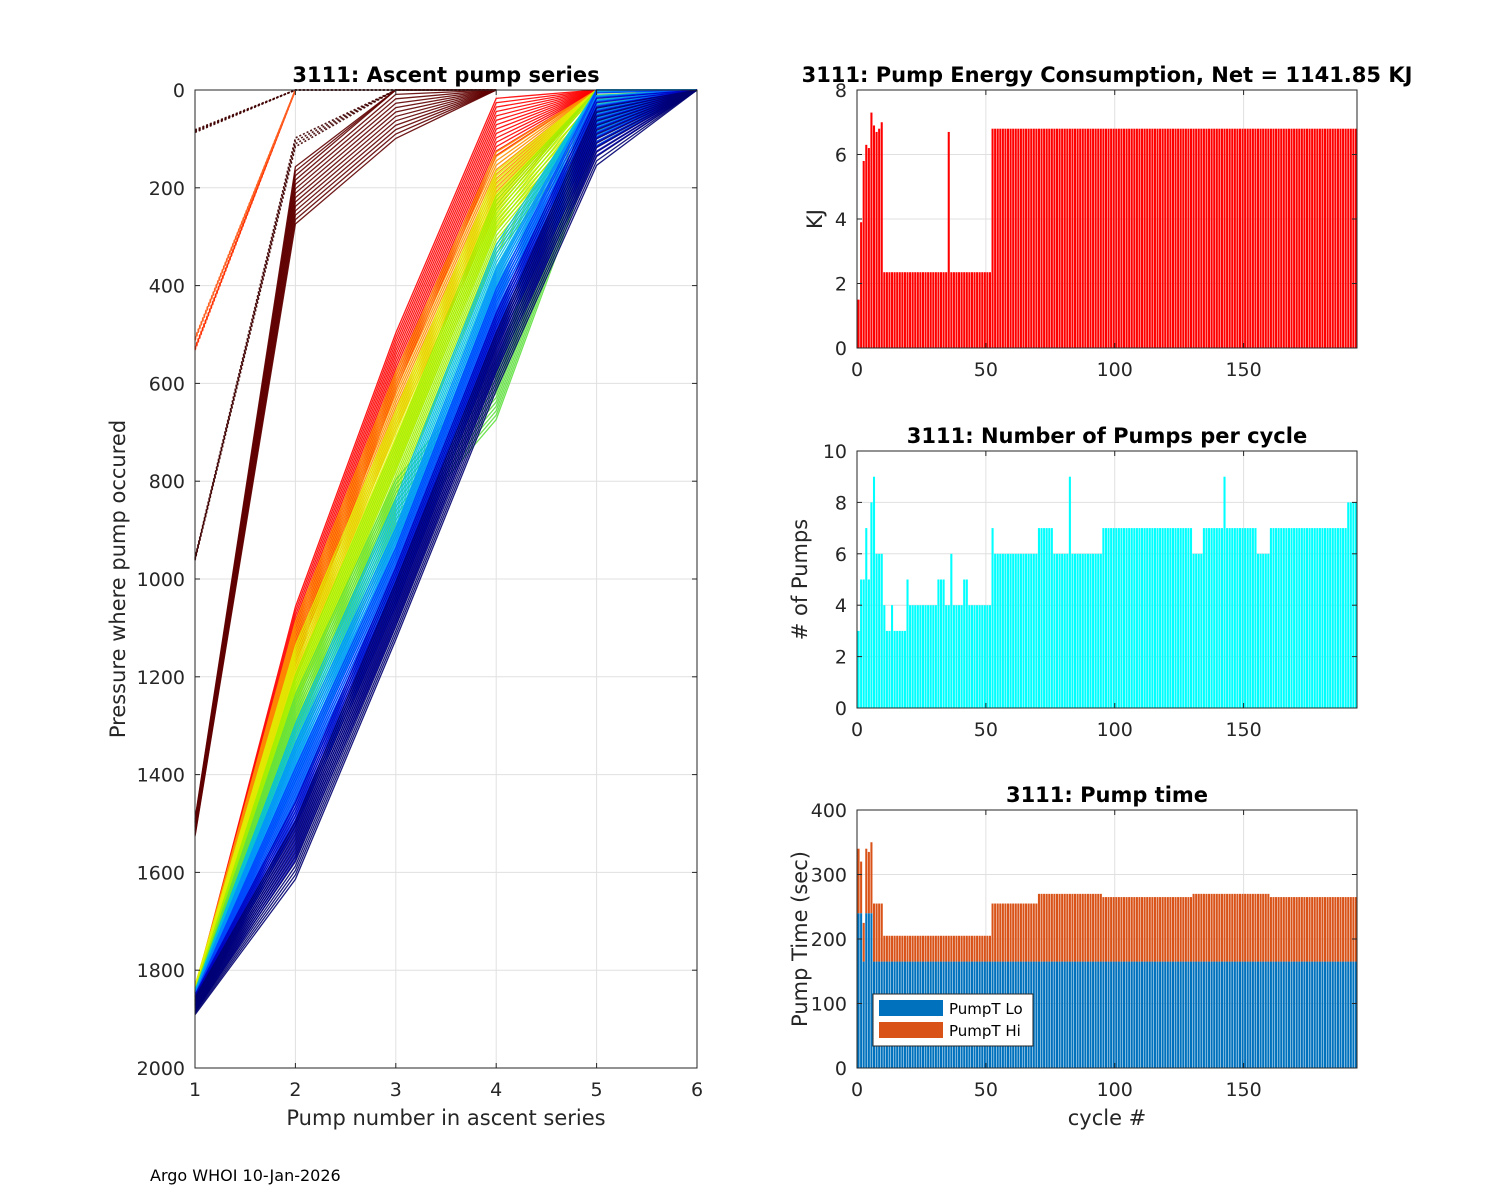 The image size is (1500, 1200). Describe the element at coordinates (841, 606) in the screenshot. I see `y-tick-label: 4` at that location.